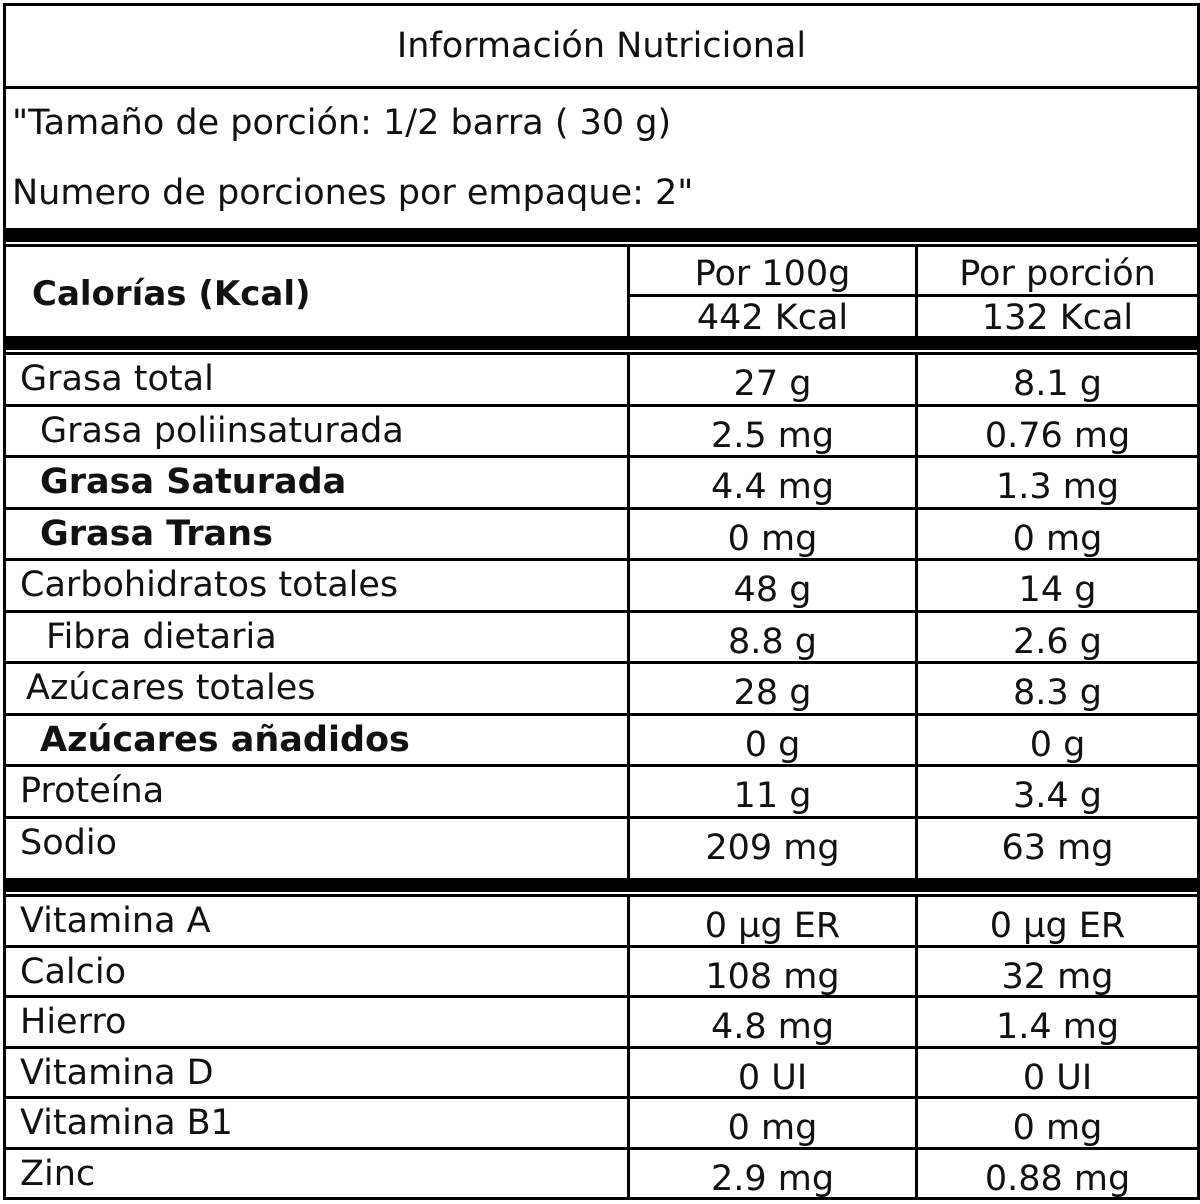 The height and width of the screenshot is (1204, 1200). I want to click on value-per-100g: 0 µg ER, so click(772, 926).